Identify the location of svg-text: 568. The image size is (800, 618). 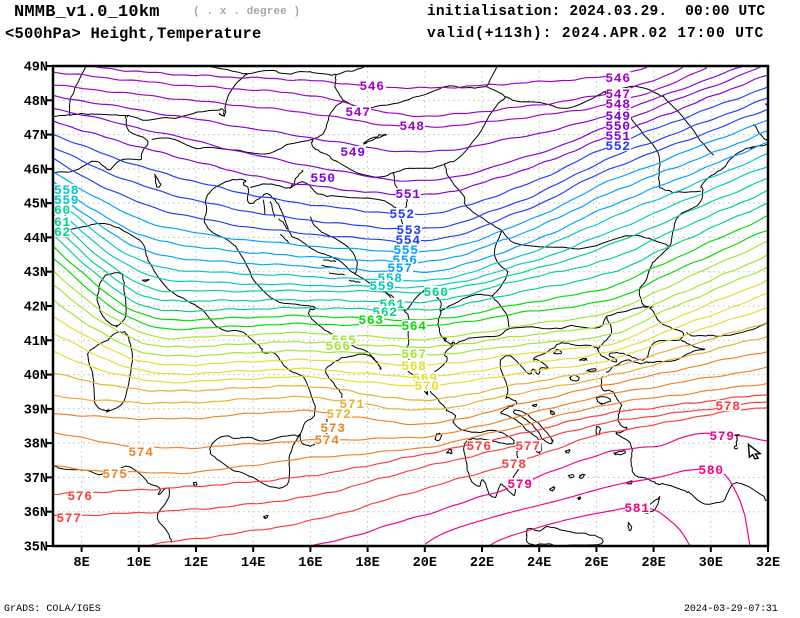
(413, 366).